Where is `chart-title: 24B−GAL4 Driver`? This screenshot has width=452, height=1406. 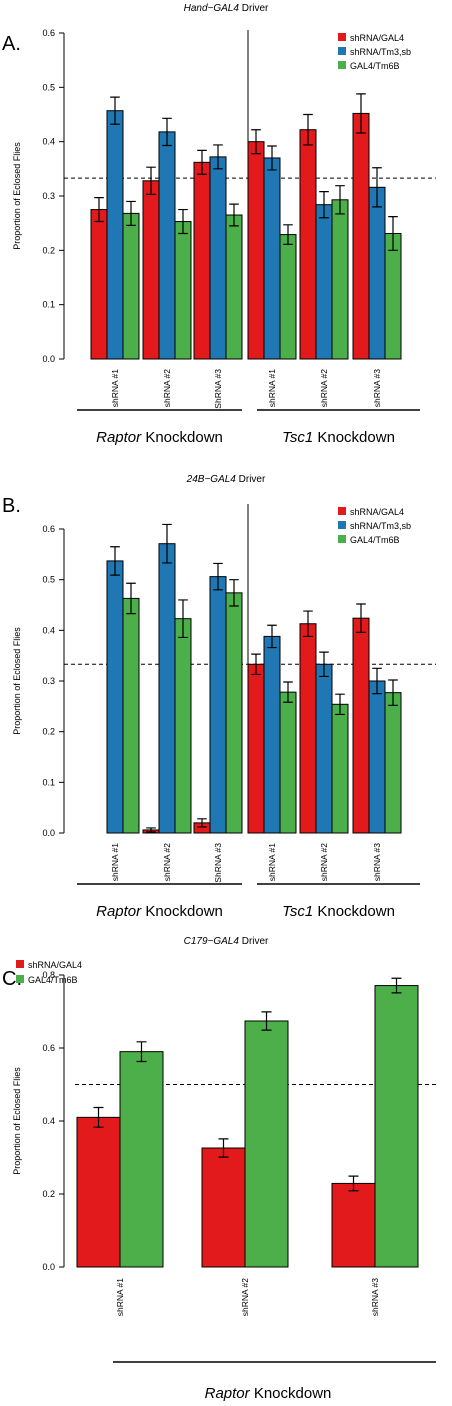
chart-title: 24B−GAL4 Driver is located at coordinates (226, 479).